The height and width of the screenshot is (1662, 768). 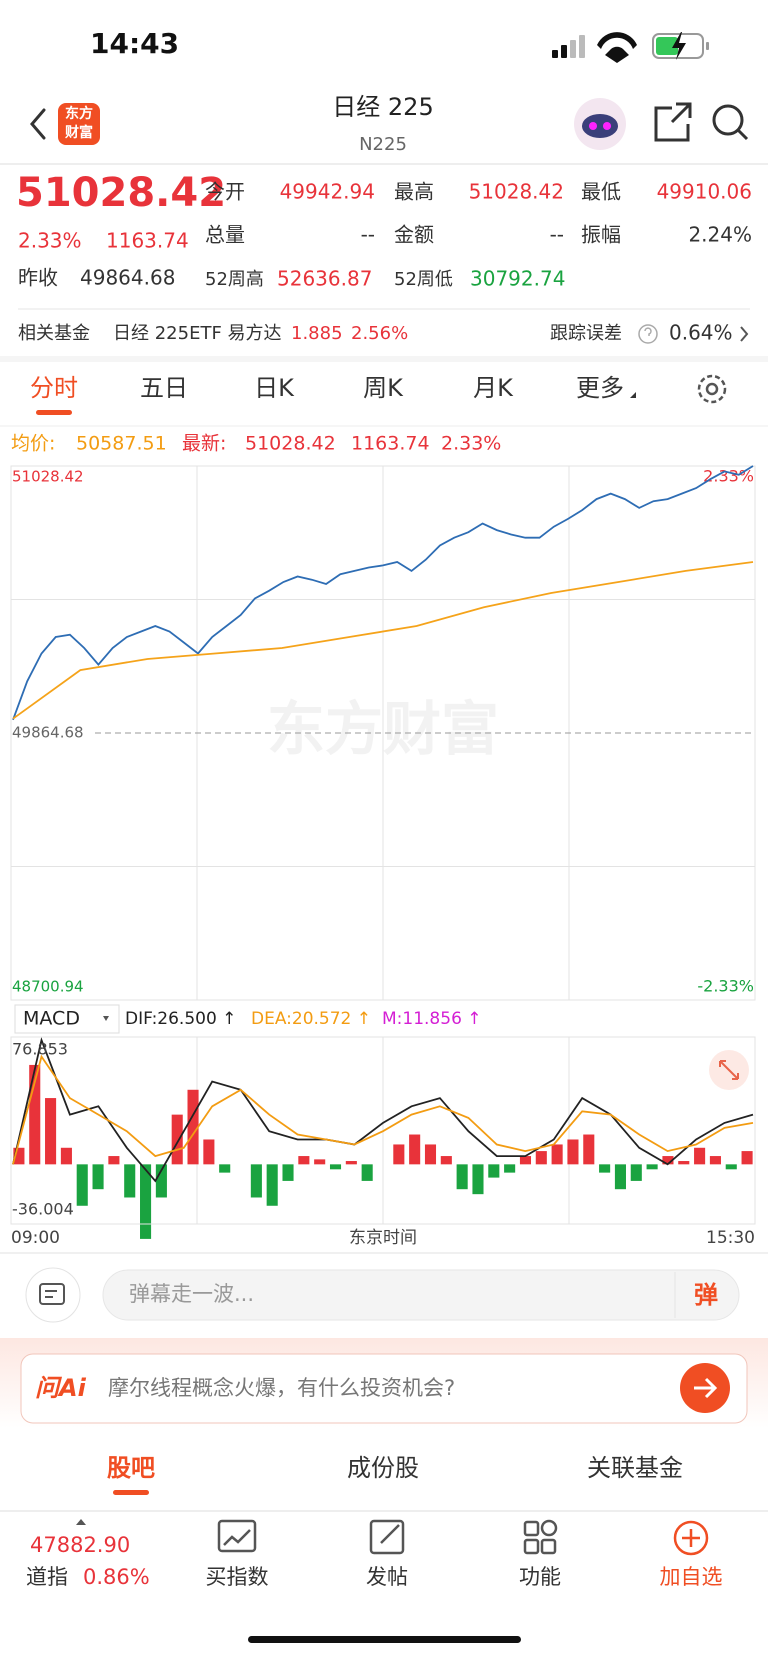 What do you see at coordinates (384, 1253) in the screenshot?
I see `divider` at bounding box center [384, 1253].